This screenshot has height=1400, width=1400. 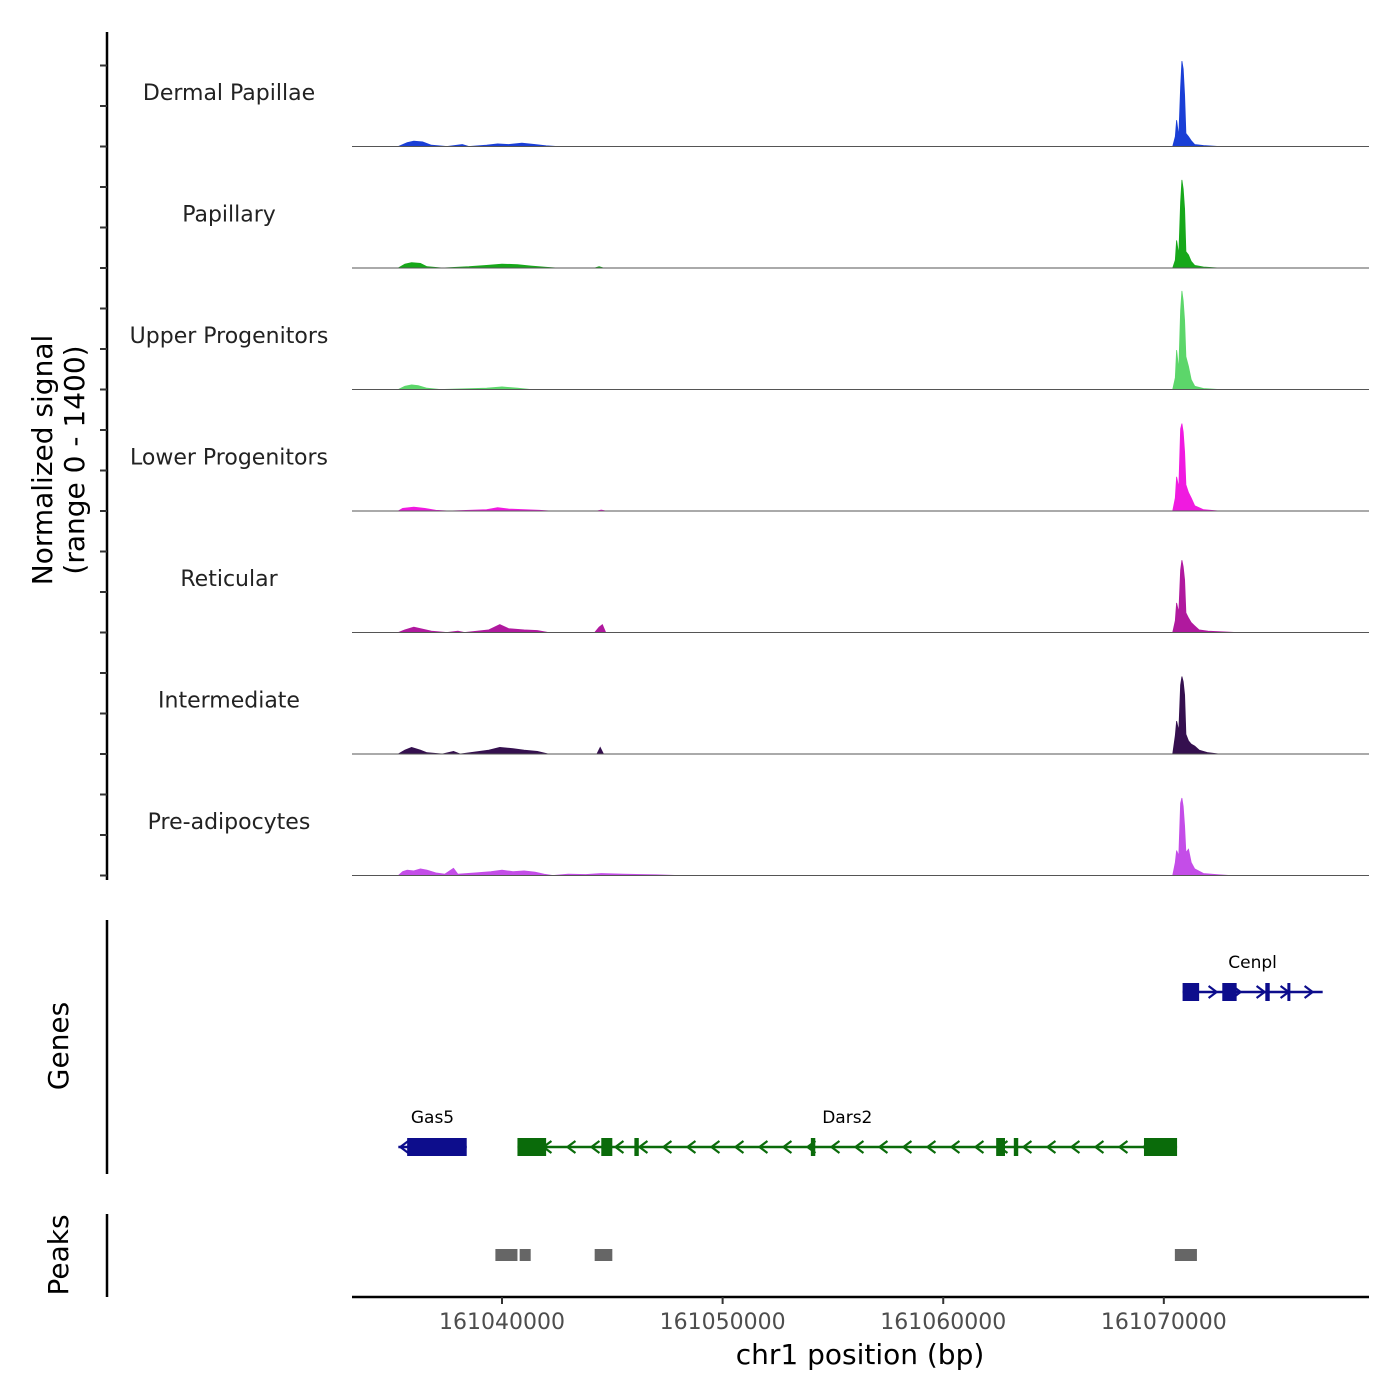 I want to click on track-label-pre-adipocytes: Pre-adipocytes, so click(x=229, y=822).